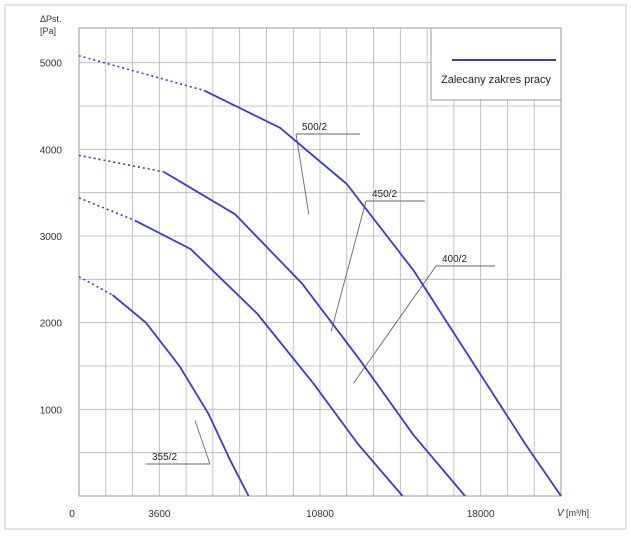 This screenshot has height=539, width=631. What do you see at coordinates (48, 31) in the screenshot?
I see `y-axis-unit: [Pa]` at bounding box center [48, 31].